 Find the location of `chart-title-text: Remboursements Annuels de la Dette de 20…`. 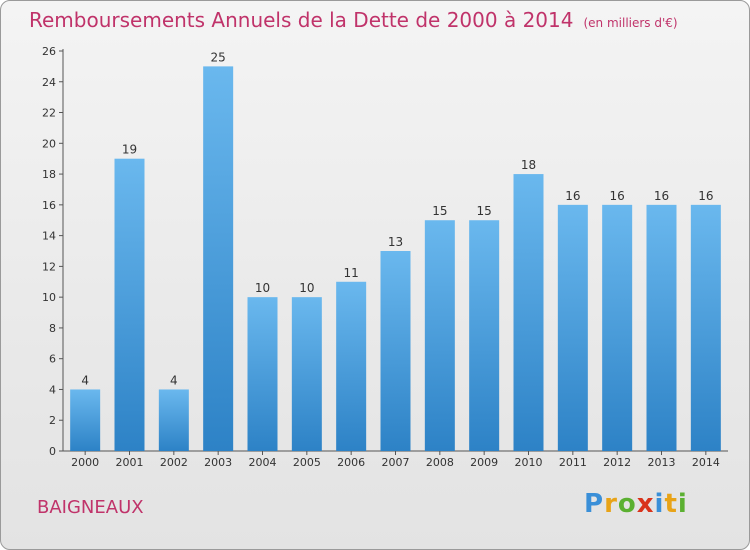

chart-title-text: Remboursements Annuels de la Dette de 20… is located at coordinates (301, 20).